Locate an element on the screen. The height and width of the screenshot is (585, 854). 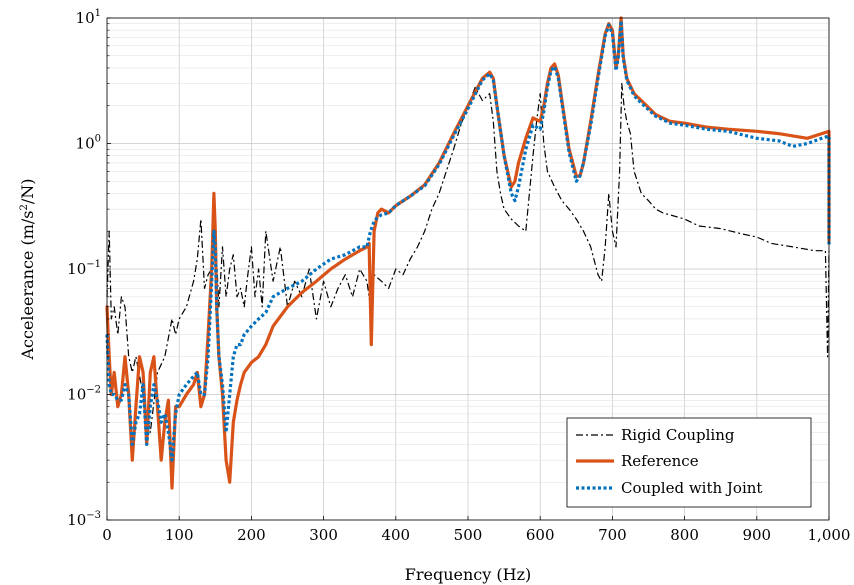
x-tick-label: 0 is located at coordinates (107, 535).